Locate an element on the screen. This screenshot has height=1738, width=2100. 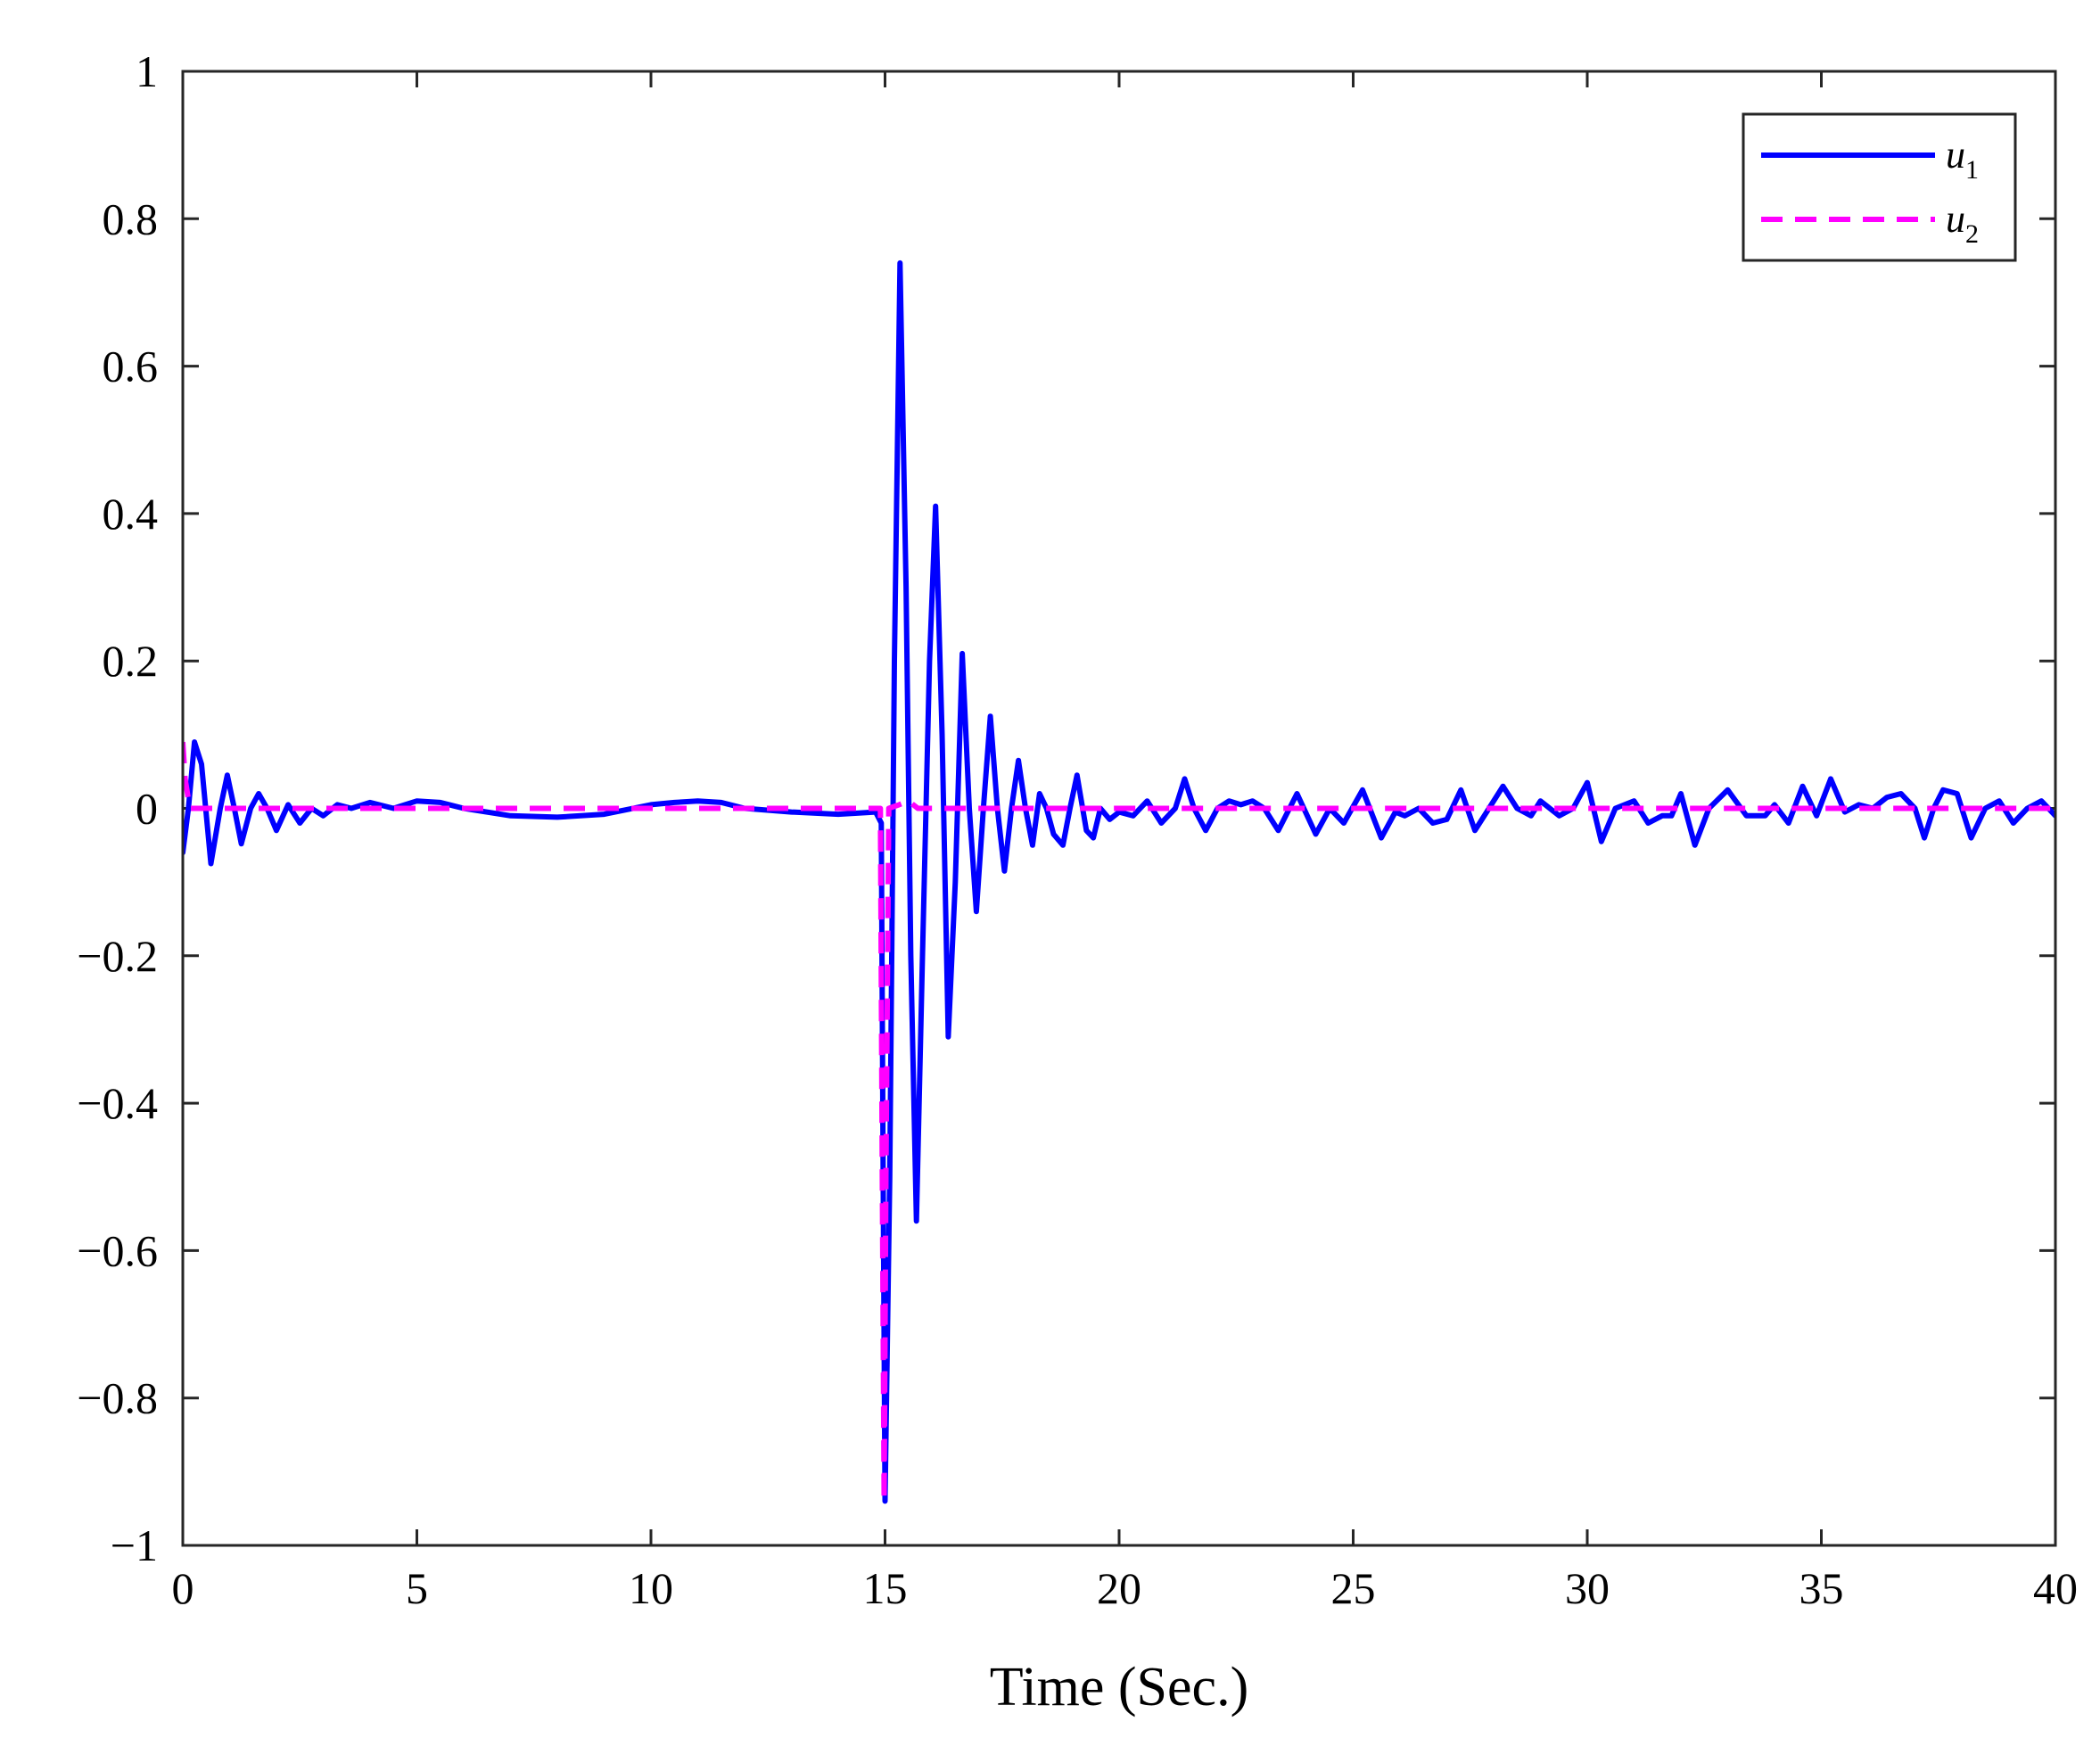
x-axis-title: Time (Sec.) is located at coordinates (1119, 1687).